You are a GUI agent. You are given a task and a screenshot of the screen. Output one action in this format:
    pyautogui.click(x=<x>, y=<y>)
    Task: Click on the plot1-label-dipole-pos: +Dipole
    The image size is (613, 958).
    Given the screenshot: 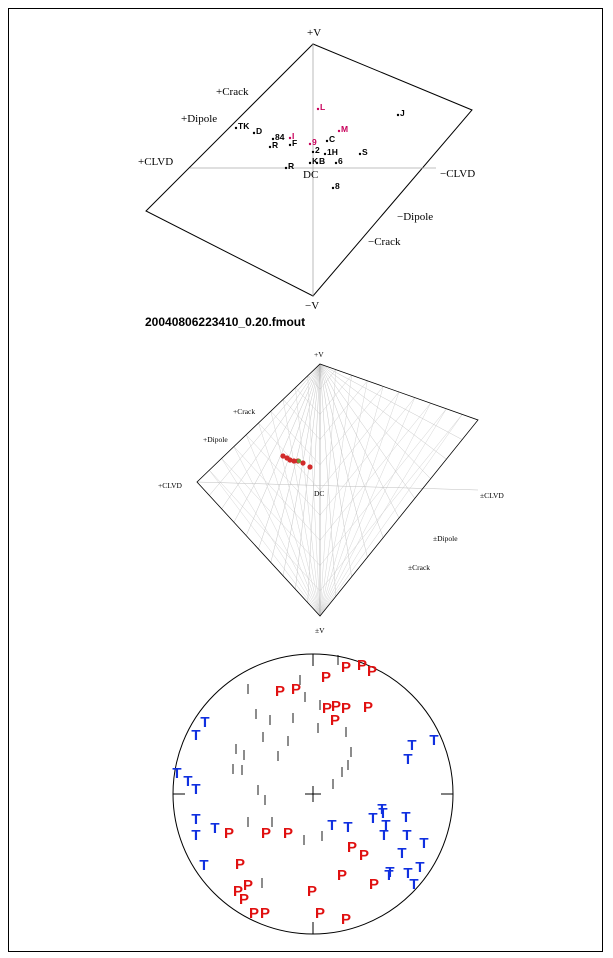 What is the action you would take?
    pyautogui.click(x=199, y=119)
    